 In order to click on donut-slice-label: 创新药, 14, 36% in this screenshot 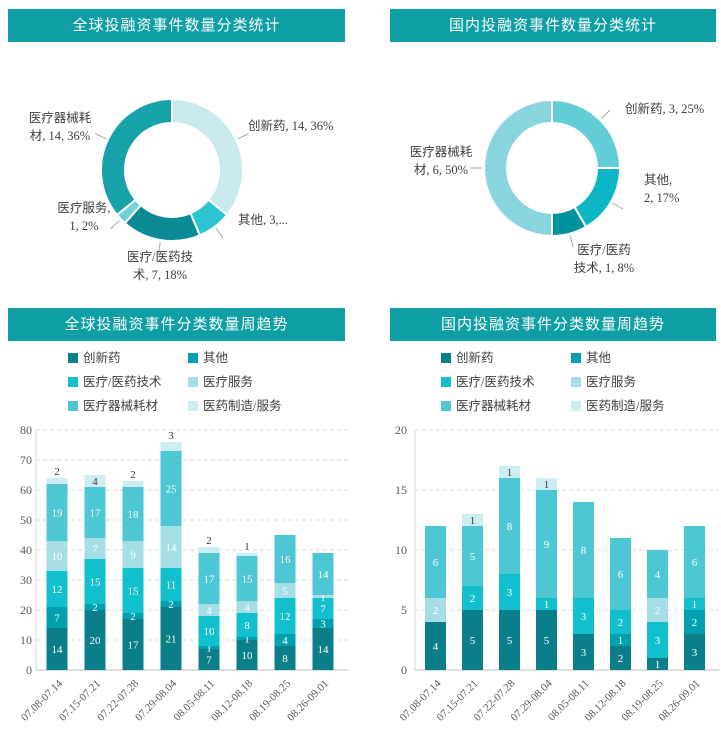, I will do `click(290, 125)`.